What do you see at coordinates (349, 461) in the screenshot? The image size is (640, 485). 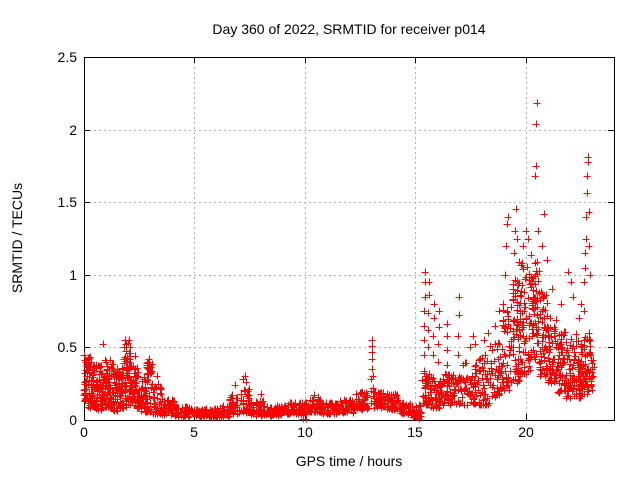 I see `x-axis-label: GPS time / hours` at bounding box center [349, 461].